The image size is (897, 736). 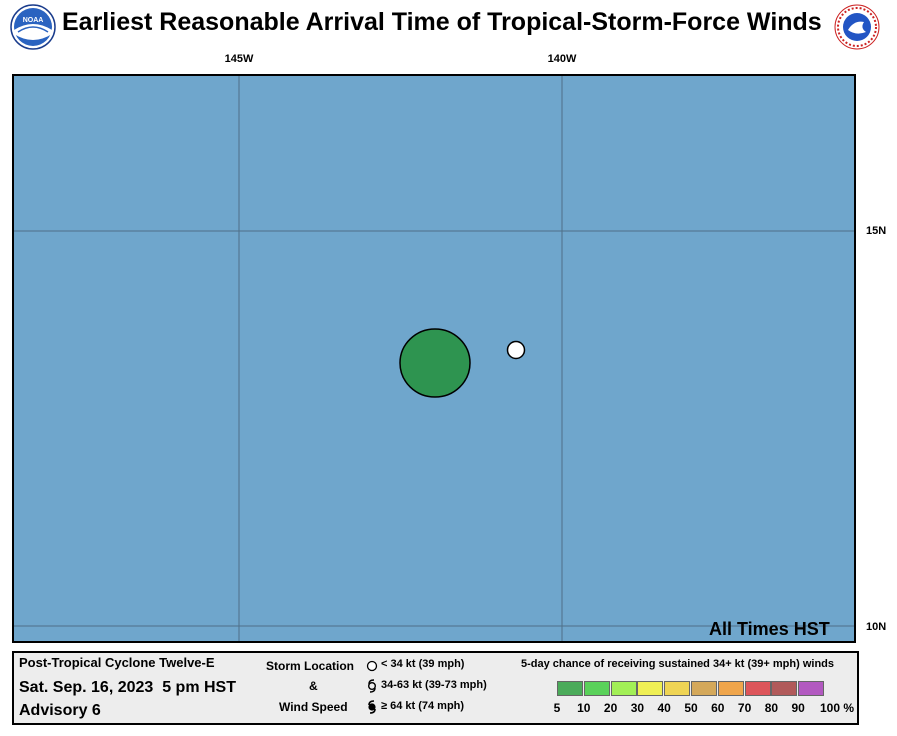 I want to click on probability-label: 30, so click(x=637, y=708).